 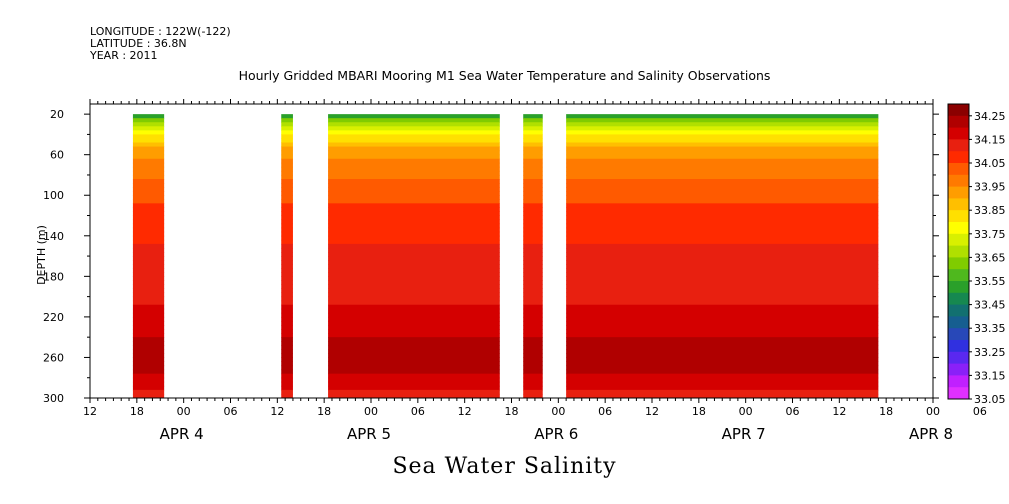 What do you see at coordinates (53, 195) in the screenshot?
I see `y-tick-label: 100` at bounding box center [53, 195].